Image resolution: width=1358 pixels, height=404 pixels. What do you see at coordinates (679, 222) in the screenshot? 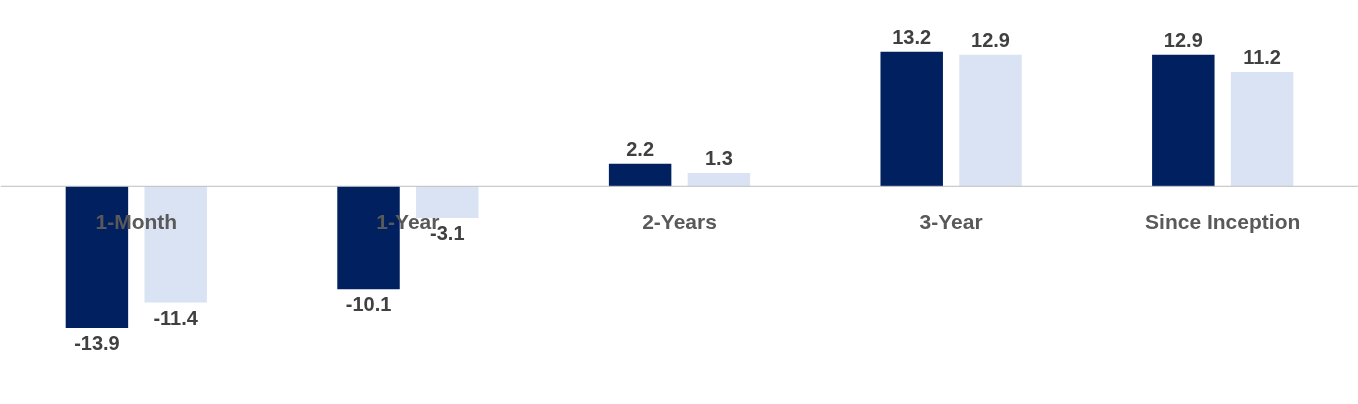
I see `x-tick-label: 2-Years` at bounding box center [679, 222].